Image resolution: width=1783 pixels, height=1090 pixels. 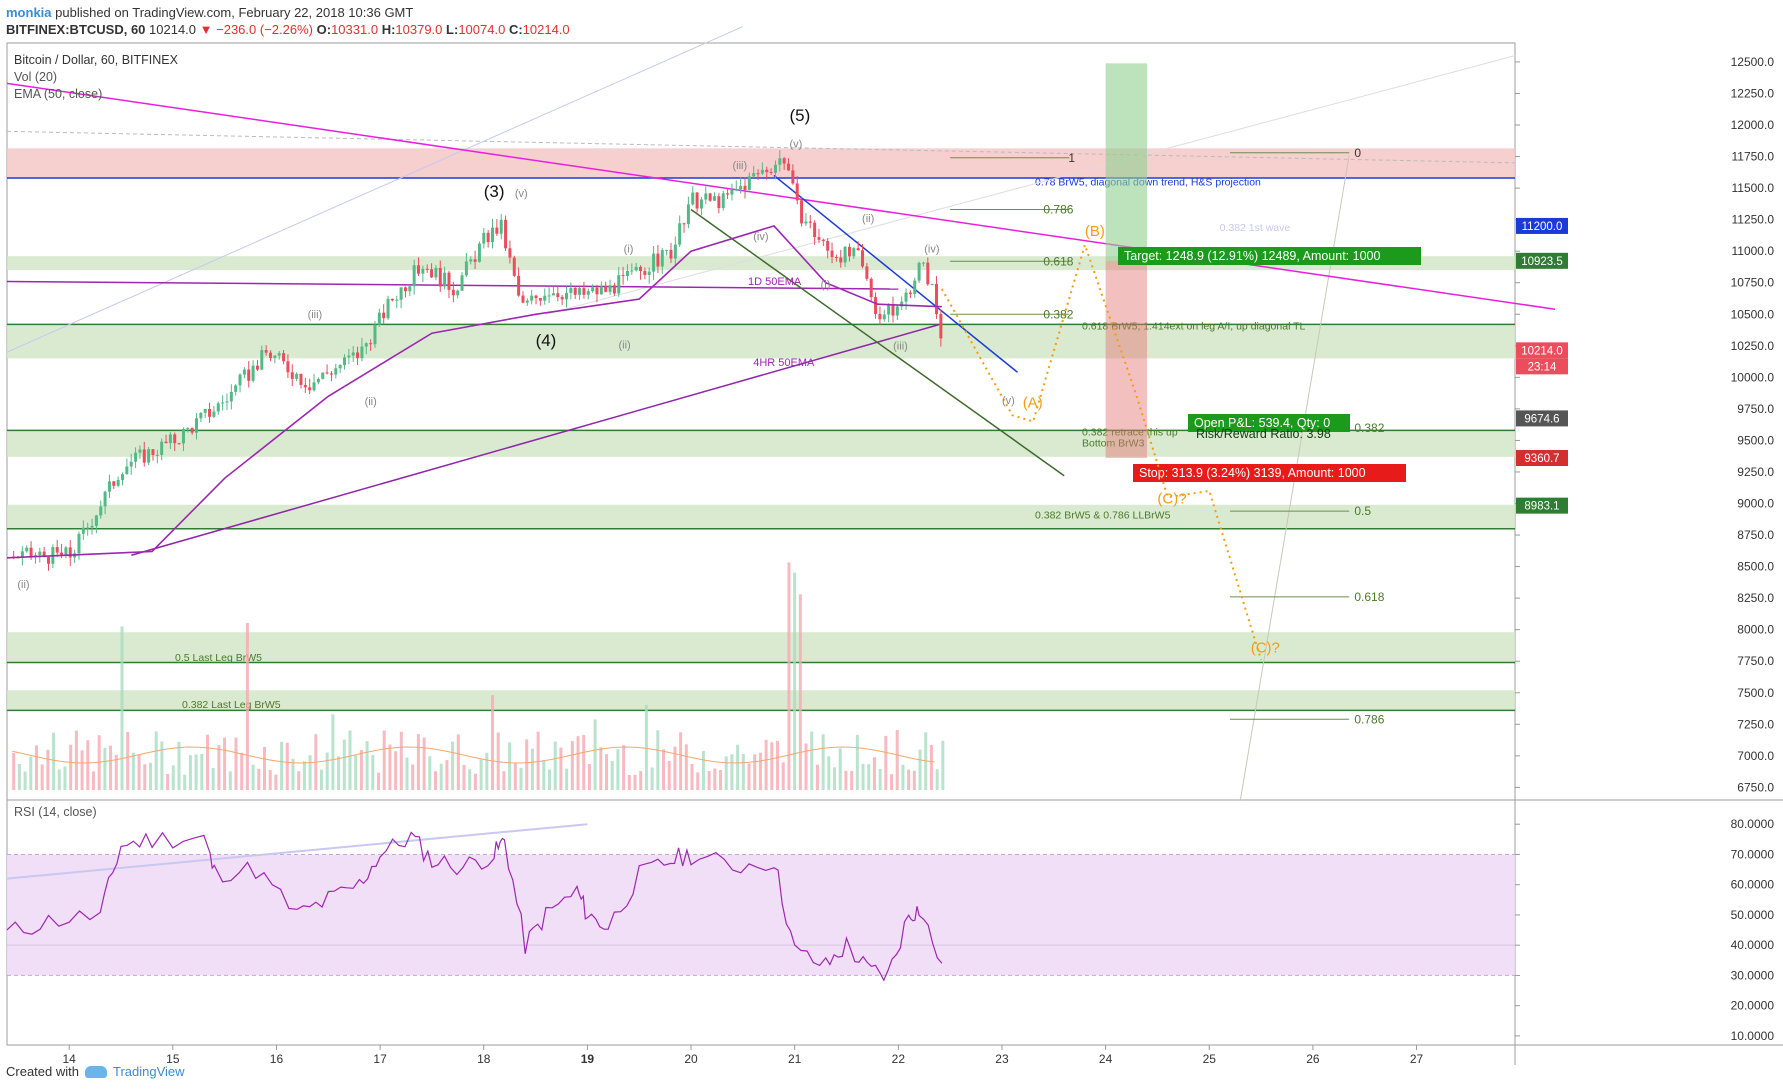 What do you see at coordinates (1753, 915) in the screenshot?
I see `rsi-tick-label: 50.0000` at bounding box center [1753, 915].